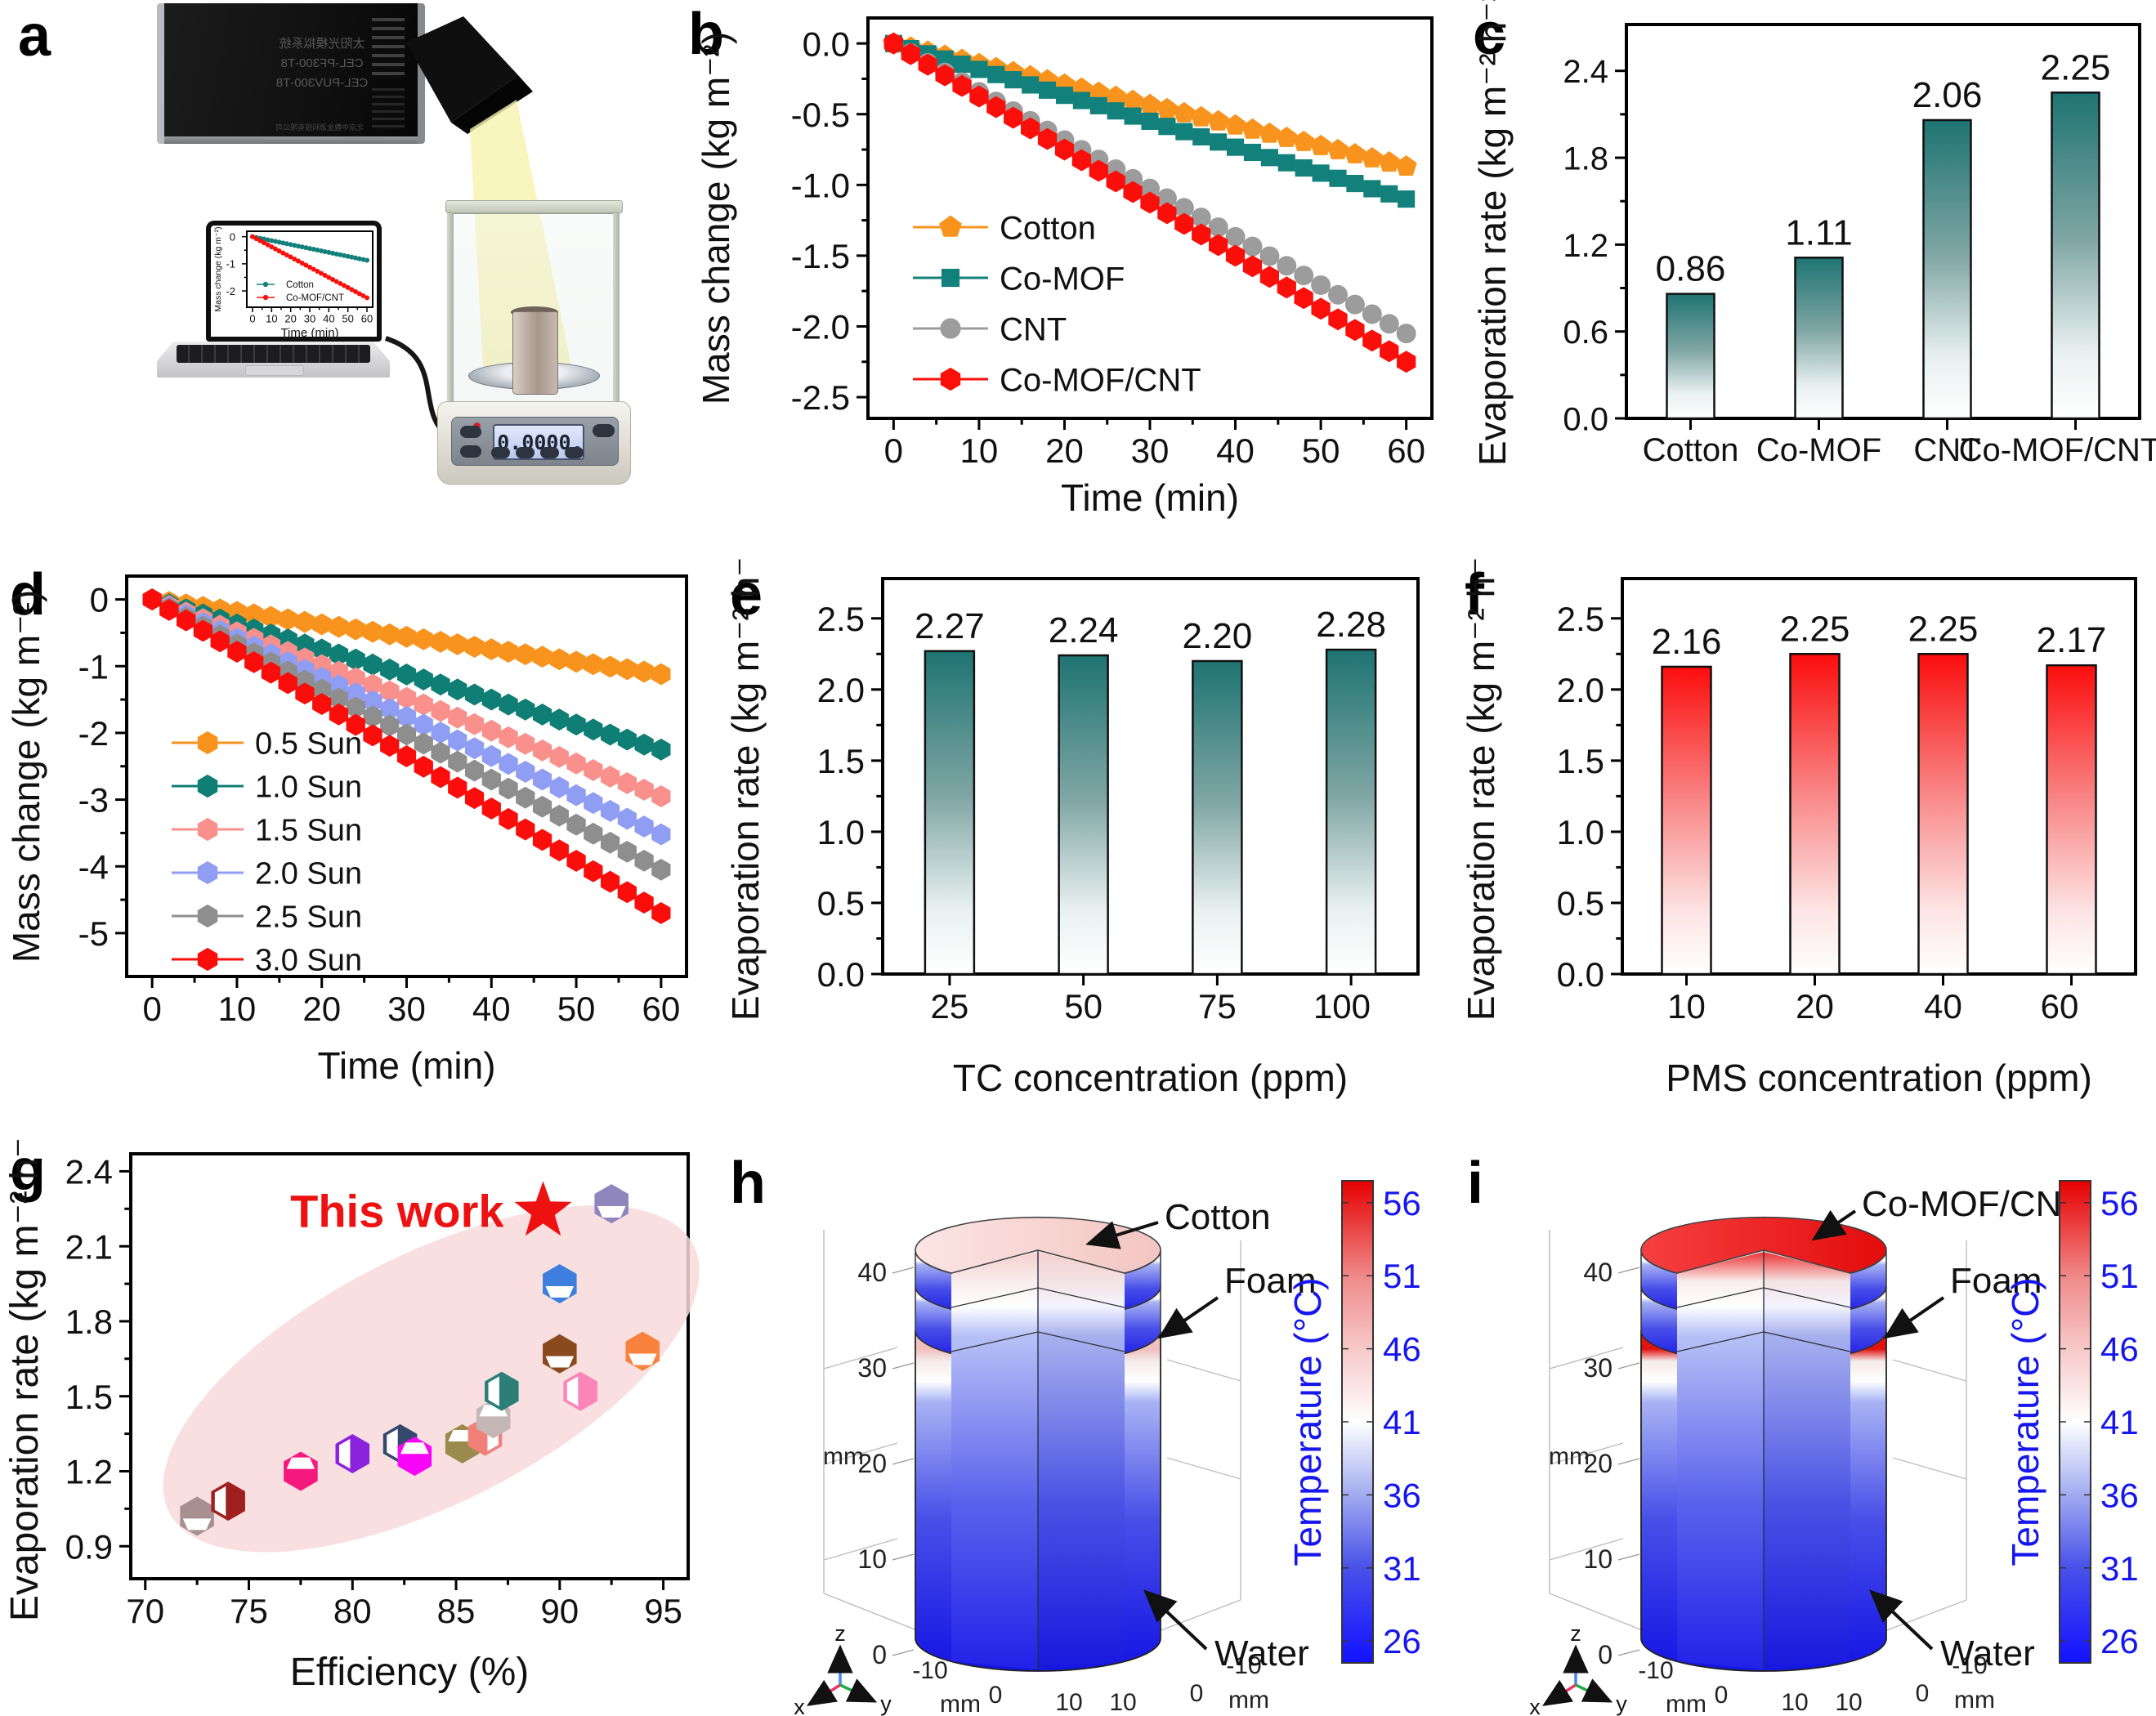 The image size is (2156, 1716). Describe the element at coordinates (1585, 159) in the screenshot. I see `y-tick-label: 1.8` at that location.